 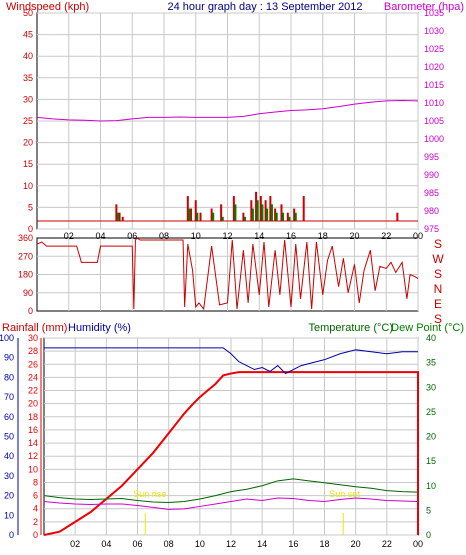 What do you see at coordinates (25, 256) in the screenshot?
I see `direction-tick-label: 270` at bounding box center [25, 256].